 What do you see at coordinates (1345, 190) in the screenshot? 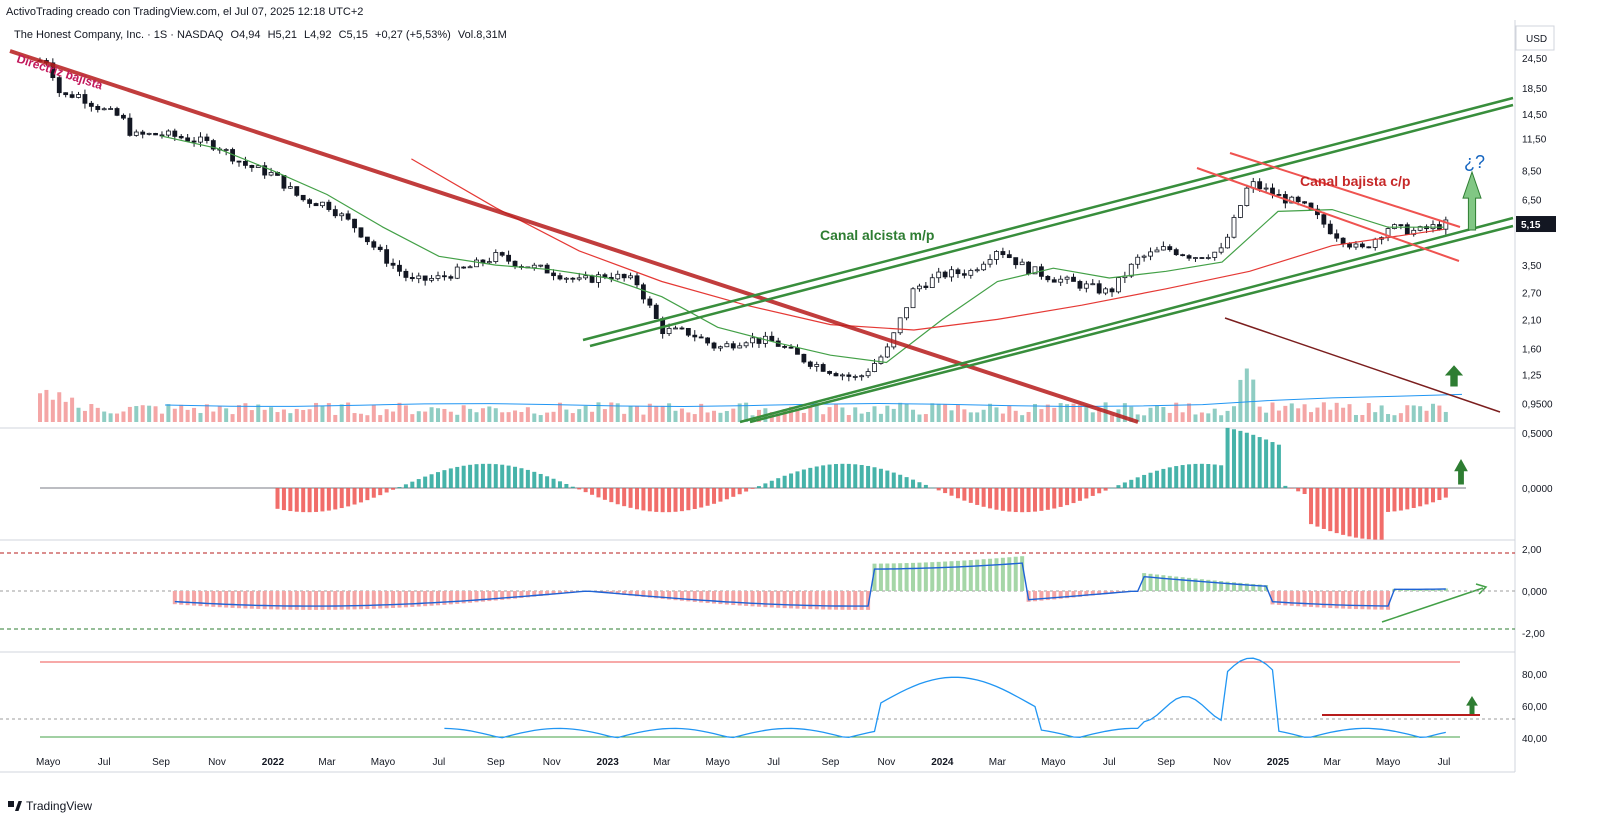
I see `short-channel-upper-b` at bounding box center [1345, 190].